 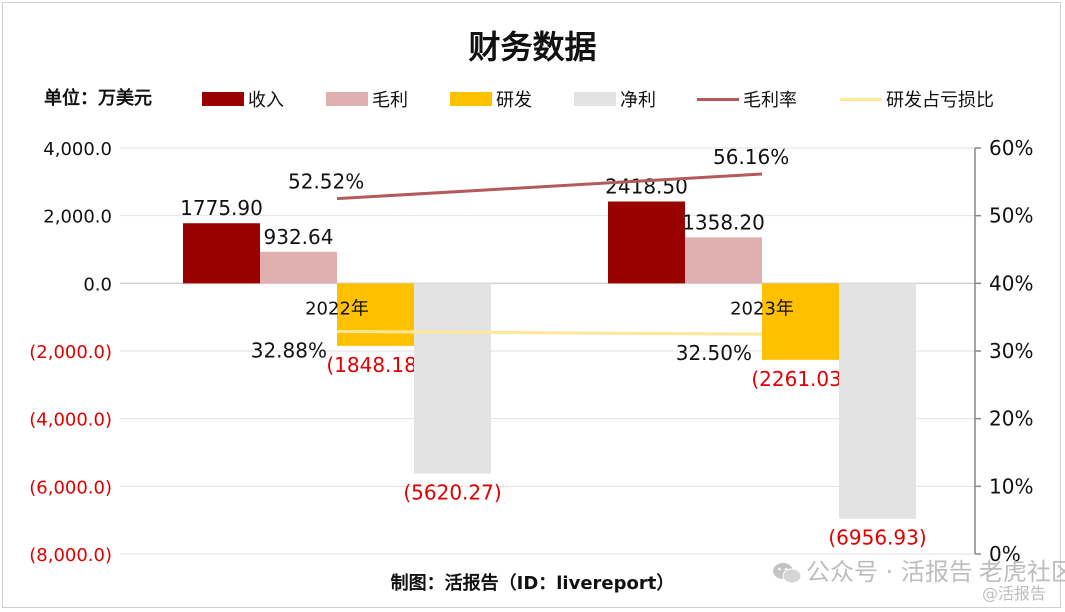 What do you see at coordinates (1014, 593) in the screenshot?
I see `watermark-sub: @活报告` at bounding box center [1014, 593].